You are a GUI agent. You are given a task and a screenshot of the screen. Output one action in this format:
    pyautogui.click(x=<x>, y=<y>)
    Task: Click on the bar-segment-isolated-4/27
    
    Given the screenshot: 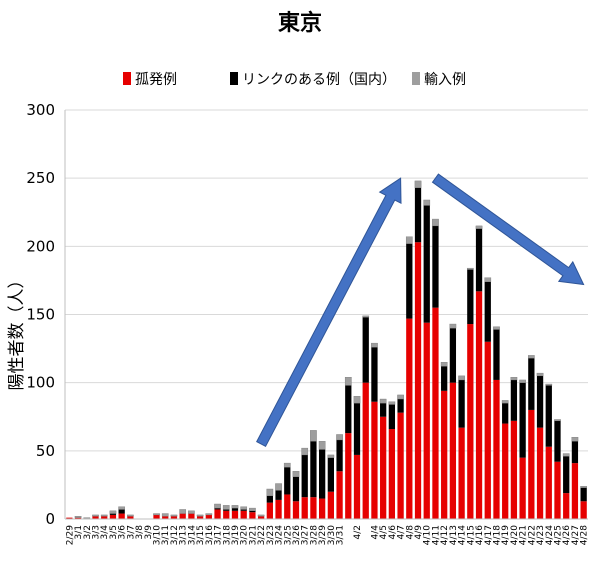 What is the action you would take?
    pyautogui.click(x=575, y=491)
    